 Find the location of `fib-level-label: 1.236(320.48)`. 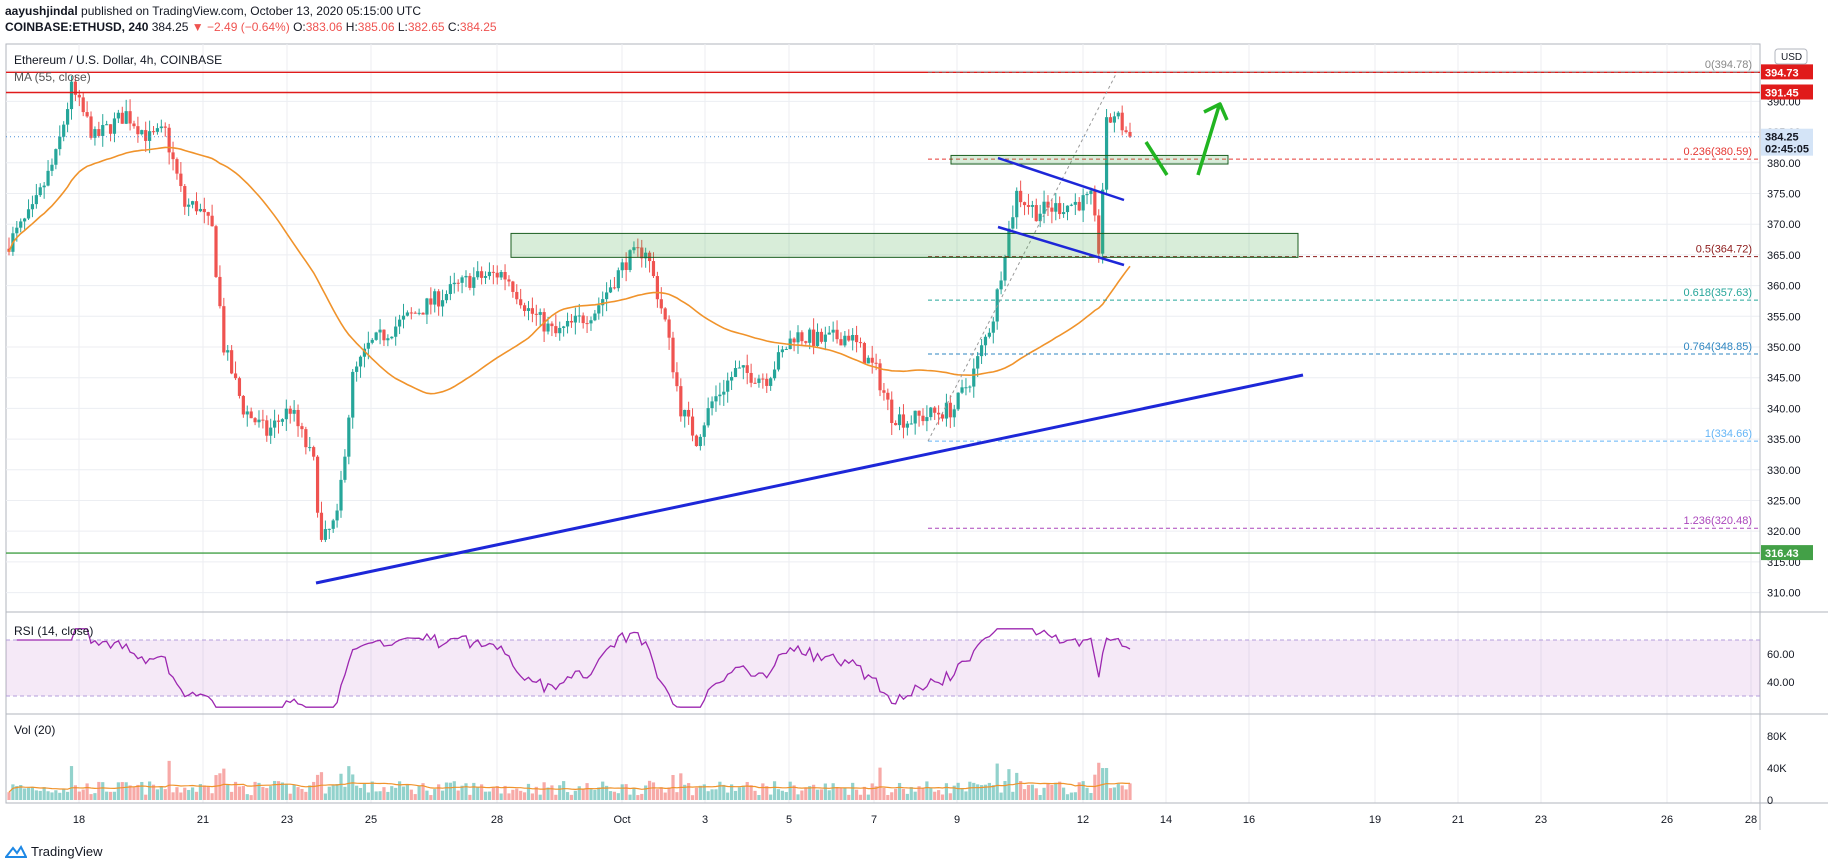

fib-level-label: 1.236(320.48) is located at coordinates (1718, 521).